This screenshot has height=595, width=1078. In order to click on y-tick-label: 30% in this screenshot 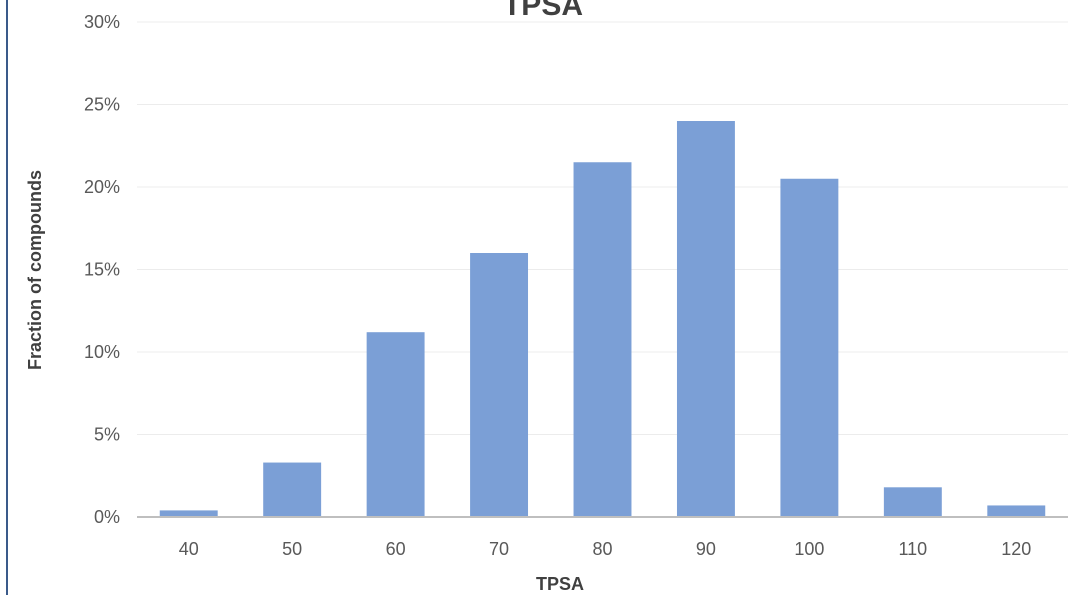, I will do `click(102, 22)`.